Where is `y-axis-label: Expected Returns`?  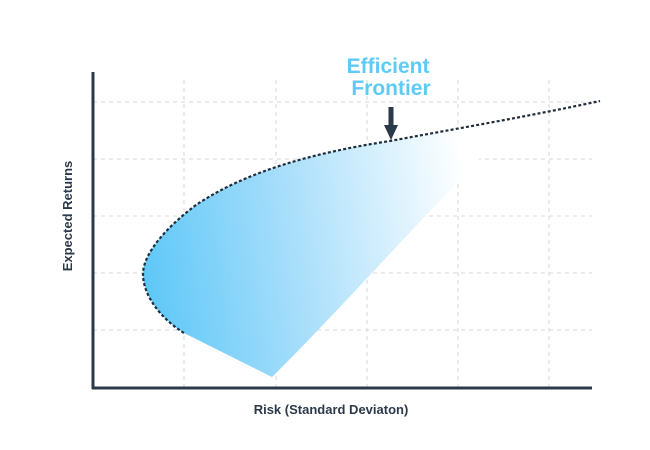 y-axis-label: Expected Returns is located at coordinates (67, 216).